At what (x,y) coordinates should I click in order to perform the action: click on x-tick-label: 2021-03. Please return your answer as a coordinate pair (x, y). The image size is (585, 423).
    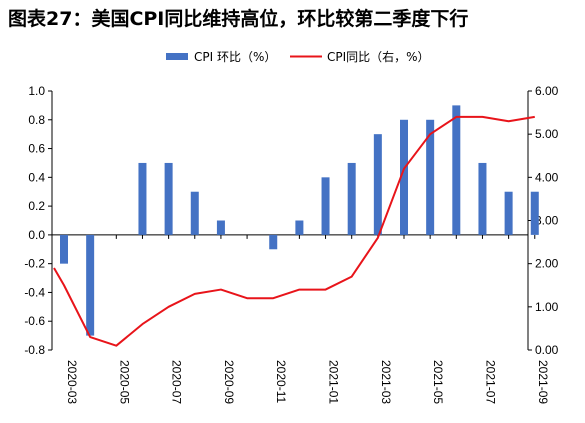
    Looking at the image, I should click on (386, 382).